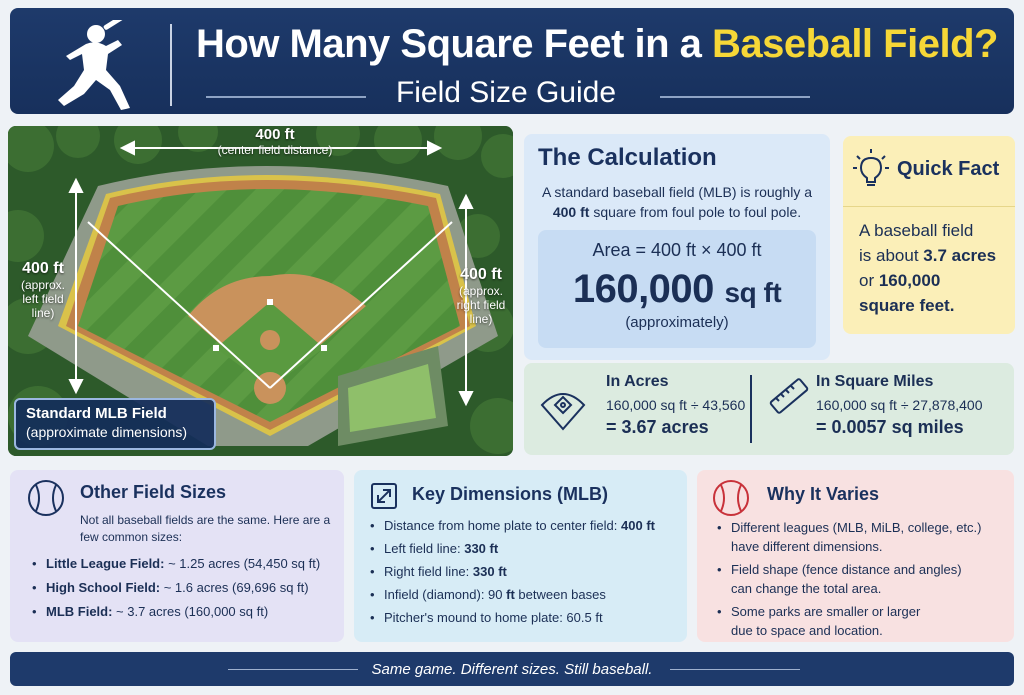 This screenshot has width=1024, height=695. What do you see at coordinates (948, 169) in the screenshot?
I see `quick-fact-title: Quick Fact` at bounding box center [948, 169].